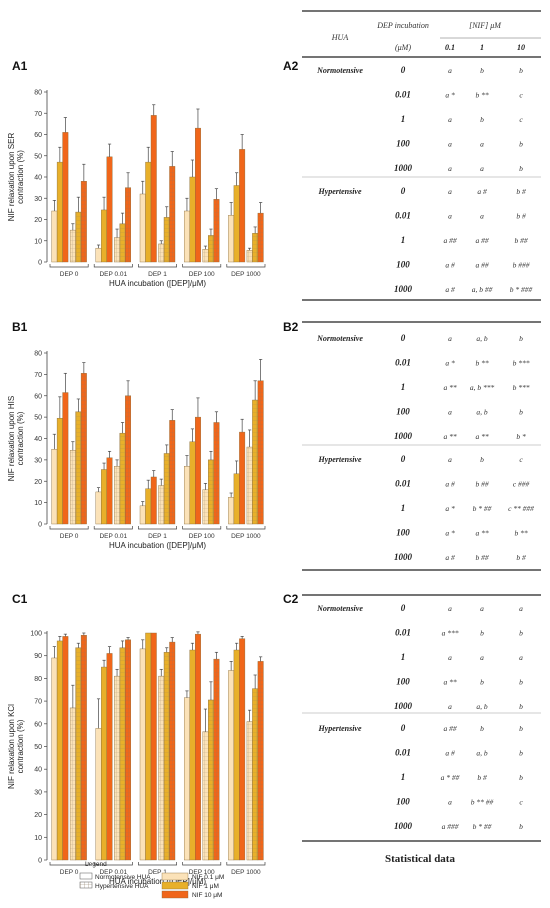  What do you see at coordinates (450, 533) in the screenshot?
I see `table-cell: a *` at bounding box center [450, 533].